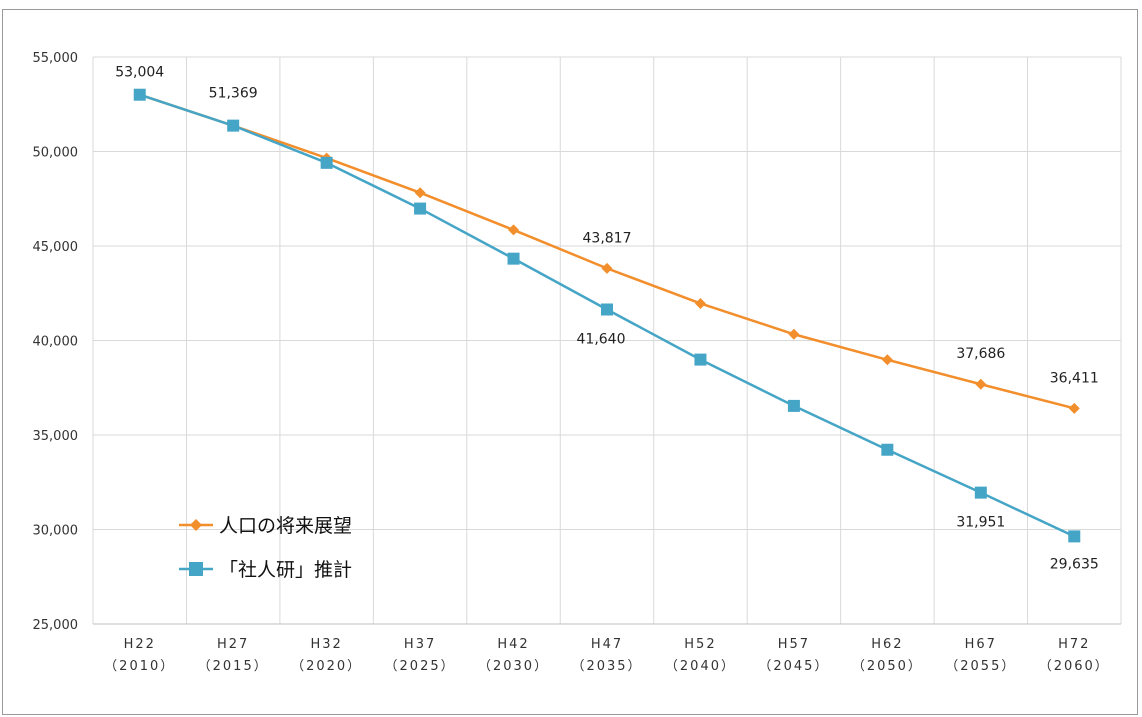 The width and height of the screenshot is (1142, 717). What do you see at coordinates (981, 644) in the screenshot?
I see `x-tick-label: H67` at bounding box center [981, 644].